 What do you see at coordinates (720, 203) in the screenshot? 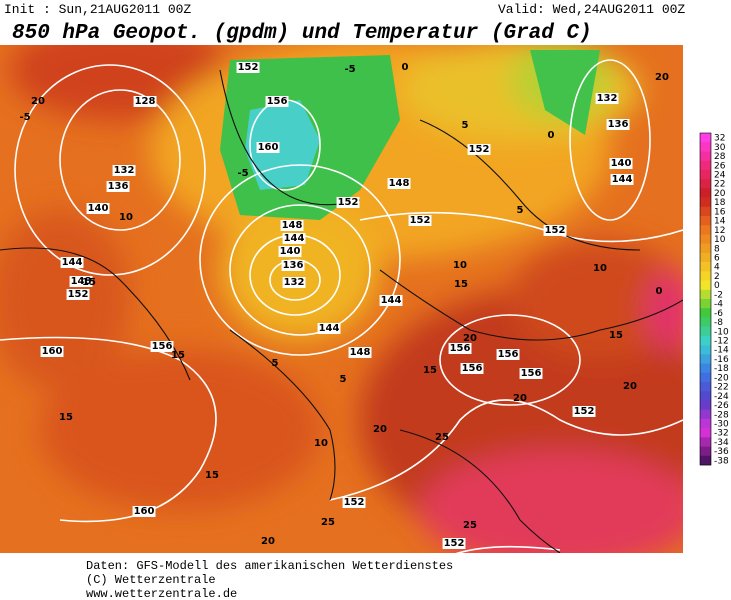
I see `legend-label: 18` at bounding box center [720, 203].